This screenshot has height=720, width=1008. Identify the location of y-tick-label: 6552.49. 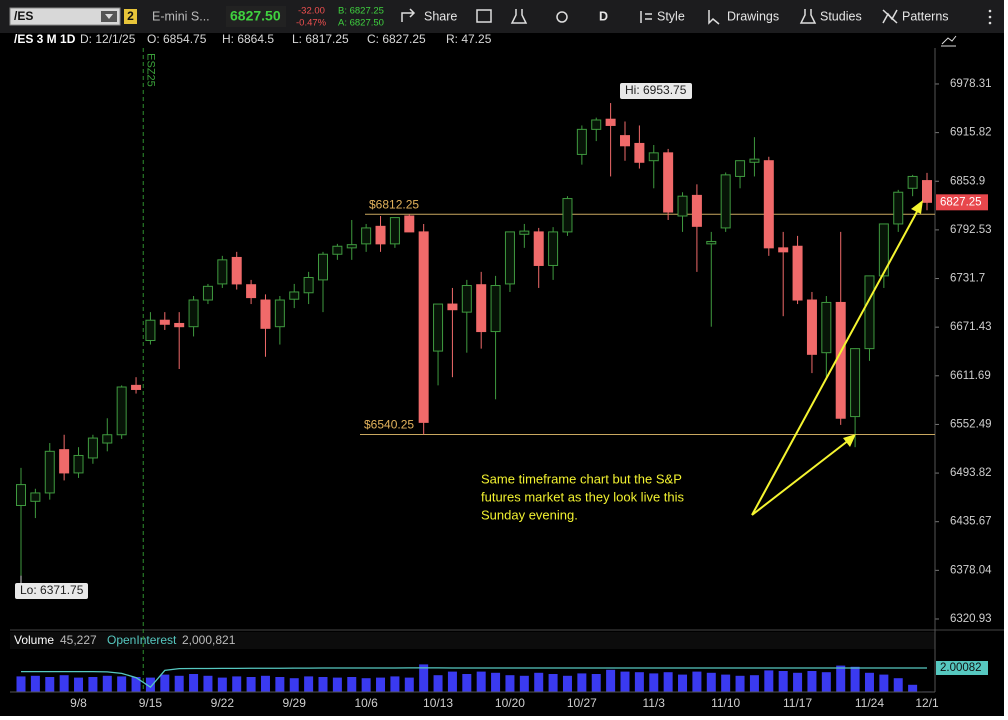
(971, 424).